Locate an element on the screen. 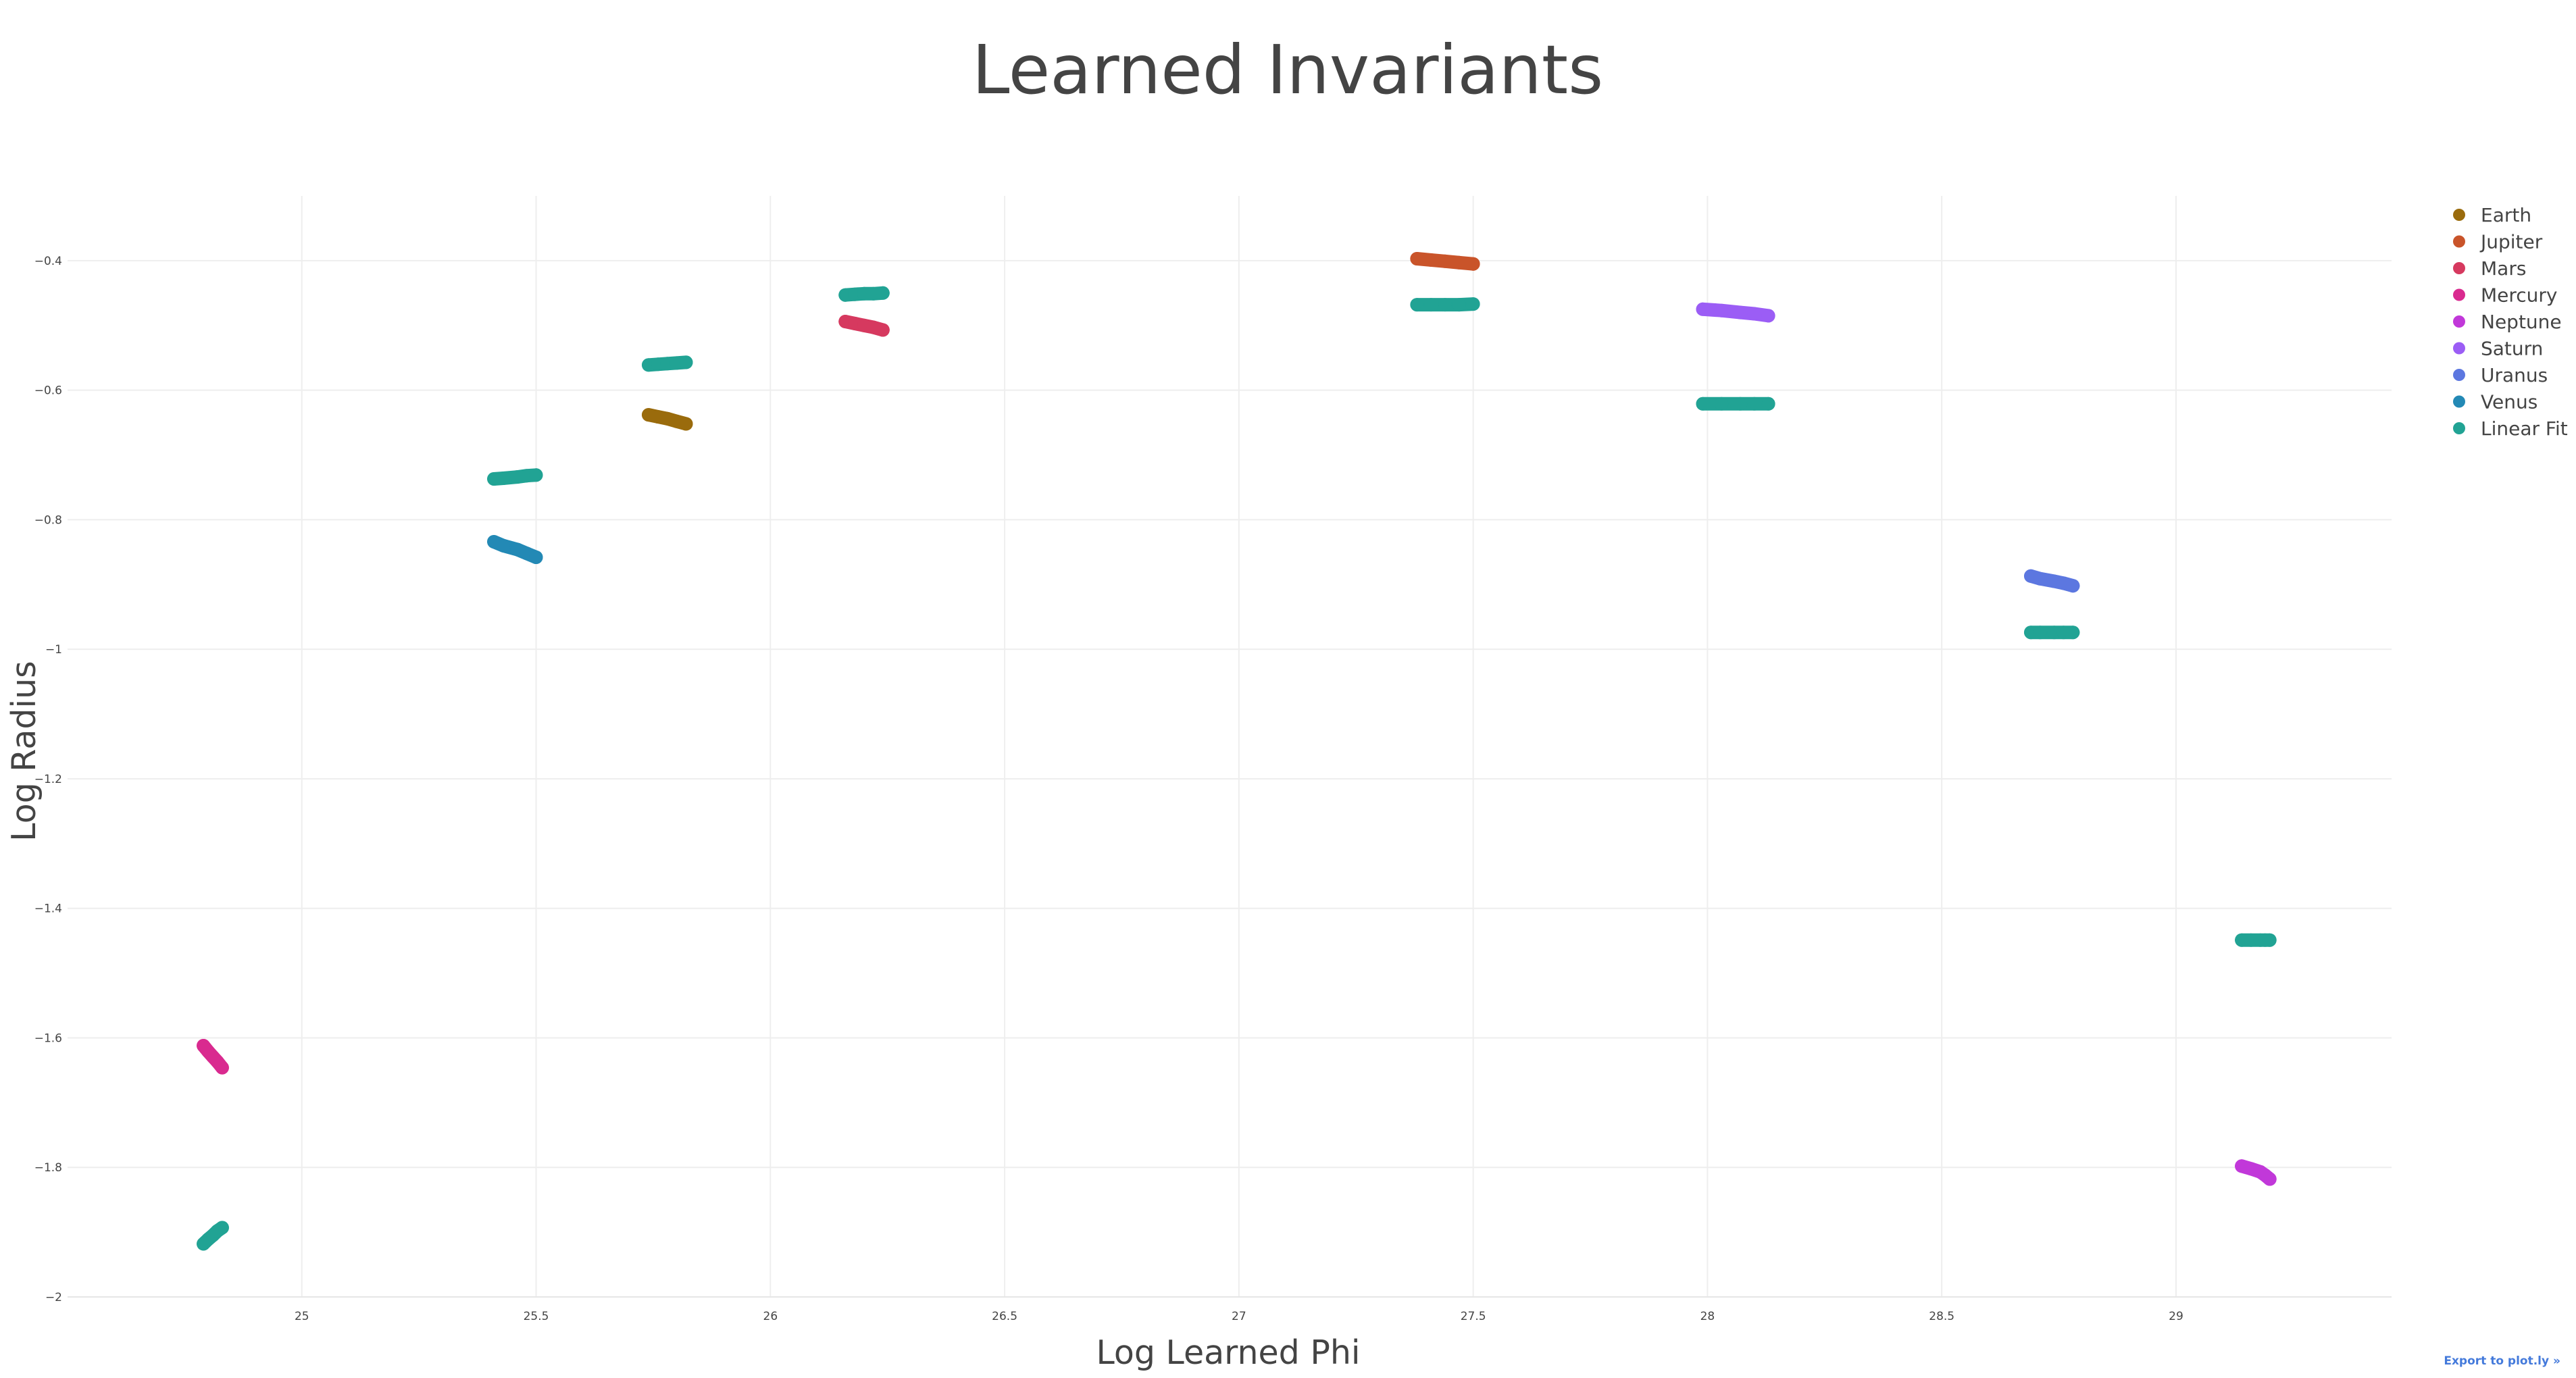 The width and height of the screenshot is (2576, 1378). legend-item-venus: Venus is located at coordinates (2495, 402).